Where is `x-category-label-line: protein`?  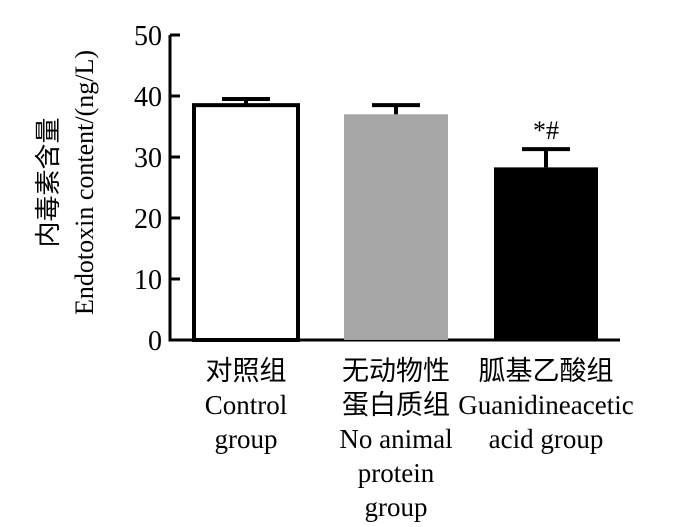 x-category-label-line: protein is located at coordinates (396, 473).